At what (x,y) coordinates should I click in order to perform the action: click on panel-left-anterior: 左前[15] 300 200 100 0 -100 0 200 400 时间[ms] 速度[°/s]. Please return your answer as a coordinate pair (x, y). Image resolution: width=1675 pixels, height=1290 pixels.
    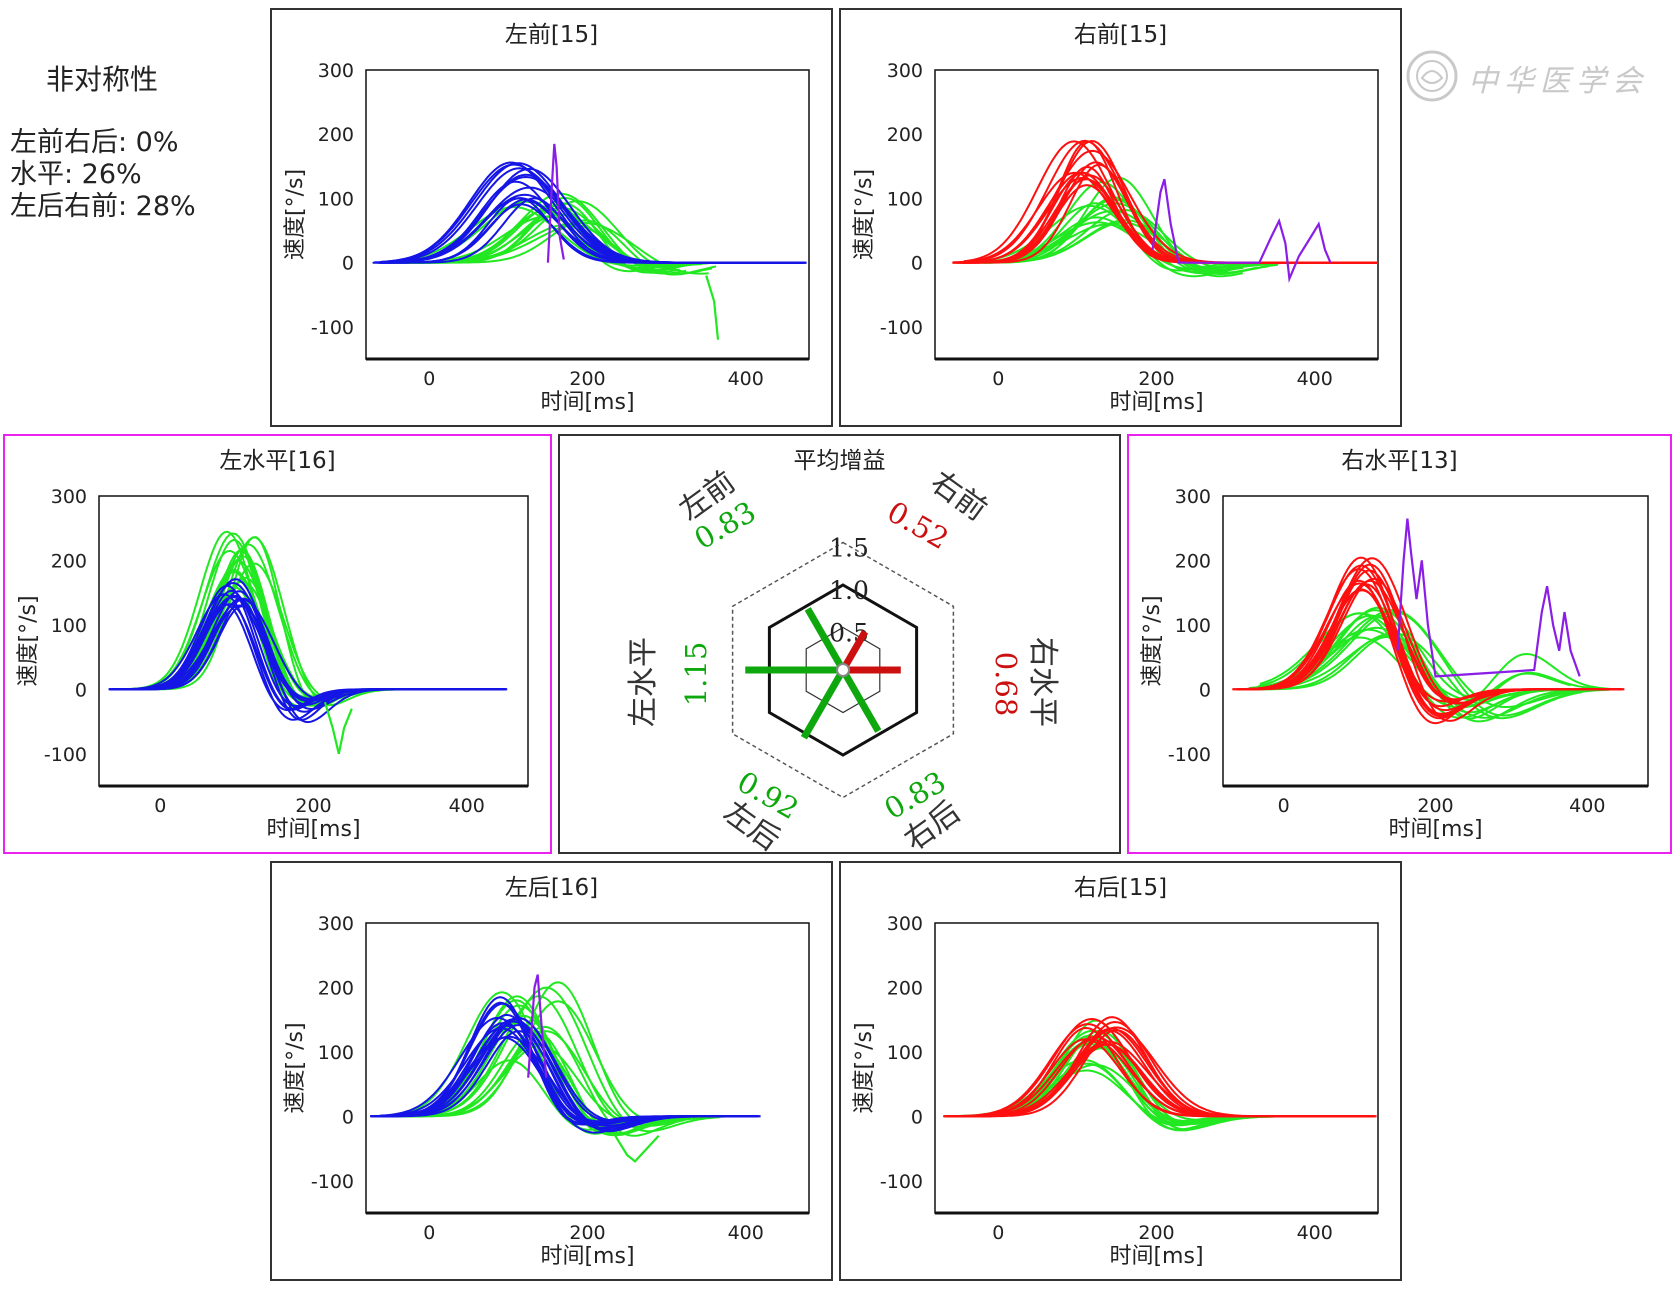
    Looking at the image, I should click on (551, 217).